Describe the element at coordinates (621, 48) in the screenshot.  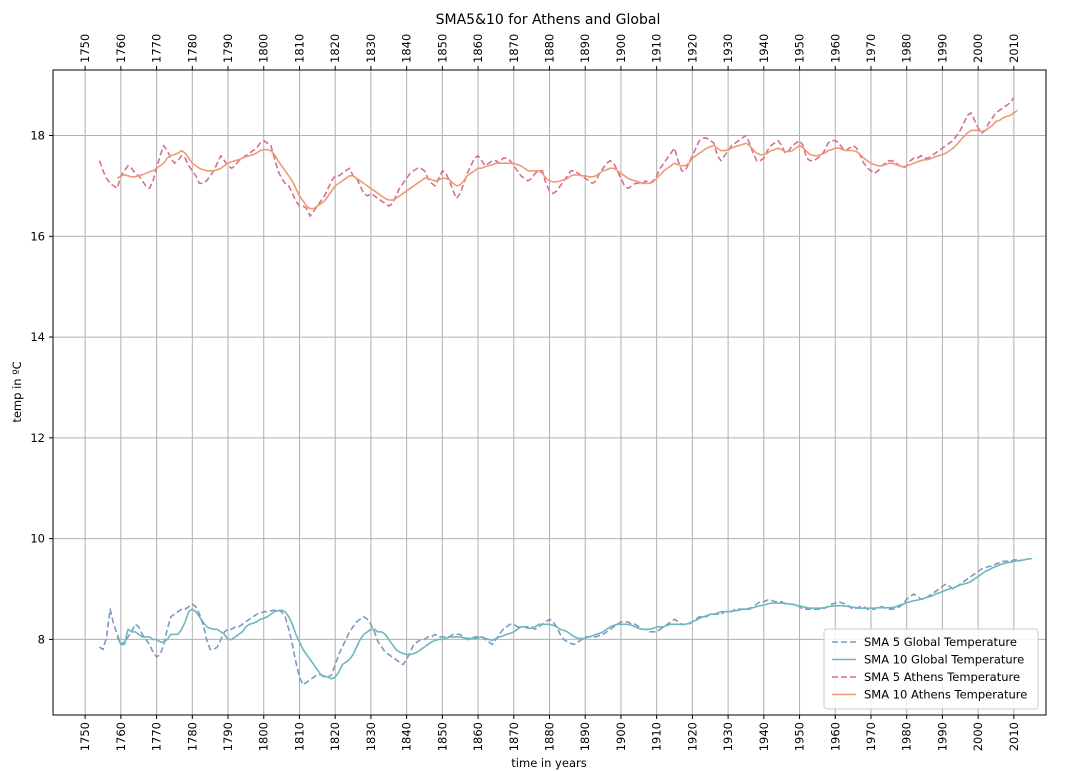
I see `x-top-tick-label: 1900` at that location.